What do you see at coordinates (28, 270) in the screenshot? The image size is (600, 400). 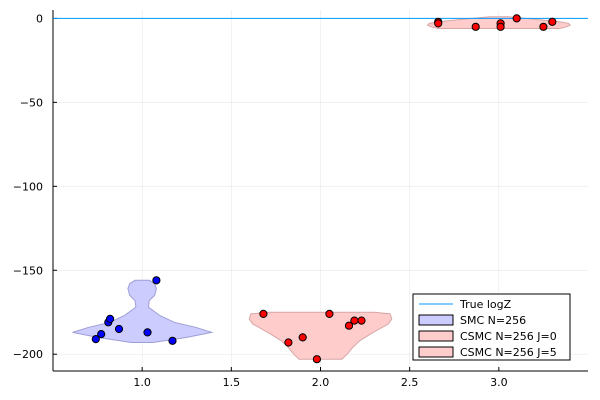 I see `y-tick-label: −150` at bounding box center [28, 270].